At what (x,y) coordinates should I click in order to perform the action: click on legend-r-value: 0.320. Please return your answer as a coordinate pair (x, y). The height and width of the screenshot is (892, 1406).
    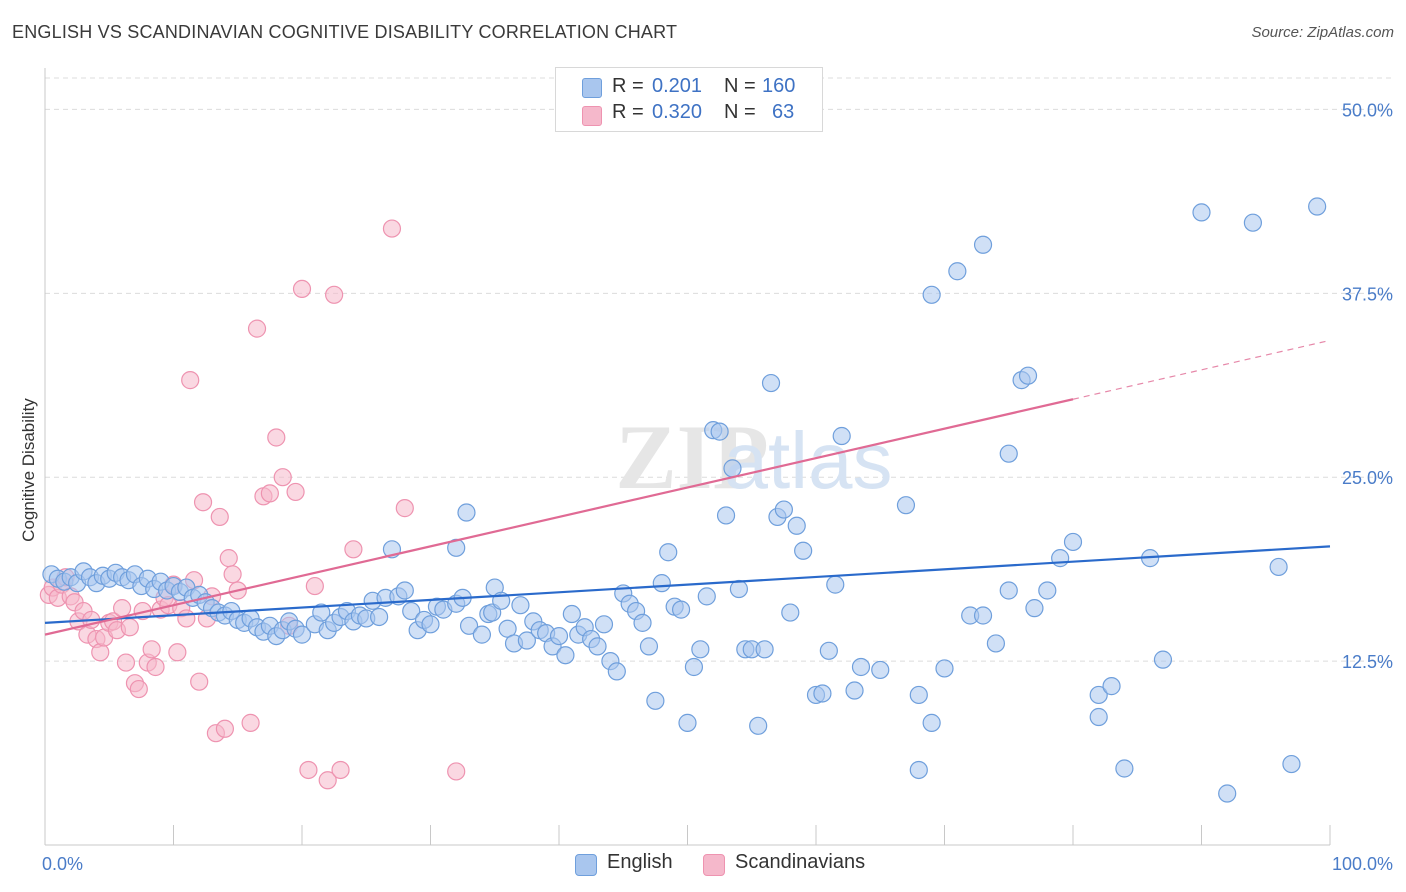
    Looking at the image, I should click on (677, 112).